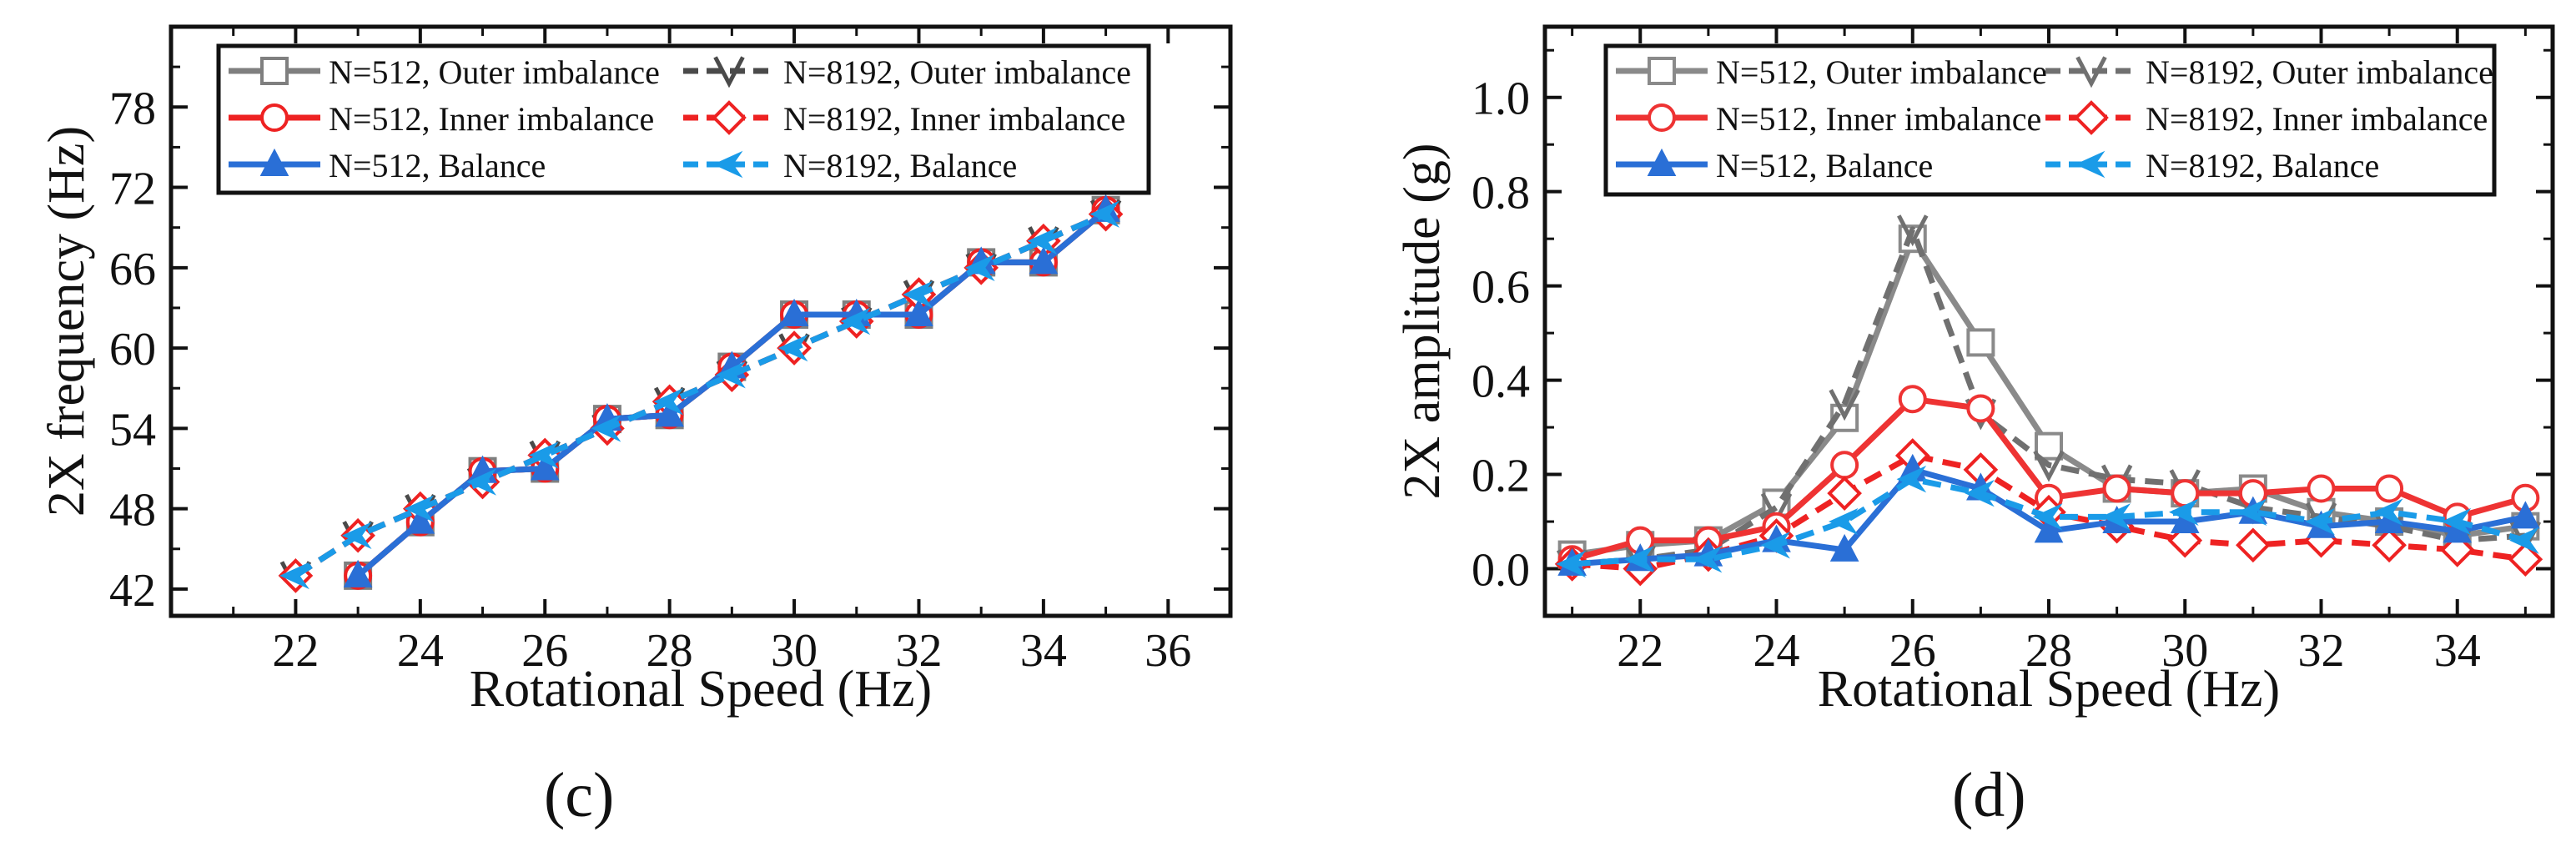 The image size is (2576, 852). I want to click on y-tick-label: 66, so click(132, 269).